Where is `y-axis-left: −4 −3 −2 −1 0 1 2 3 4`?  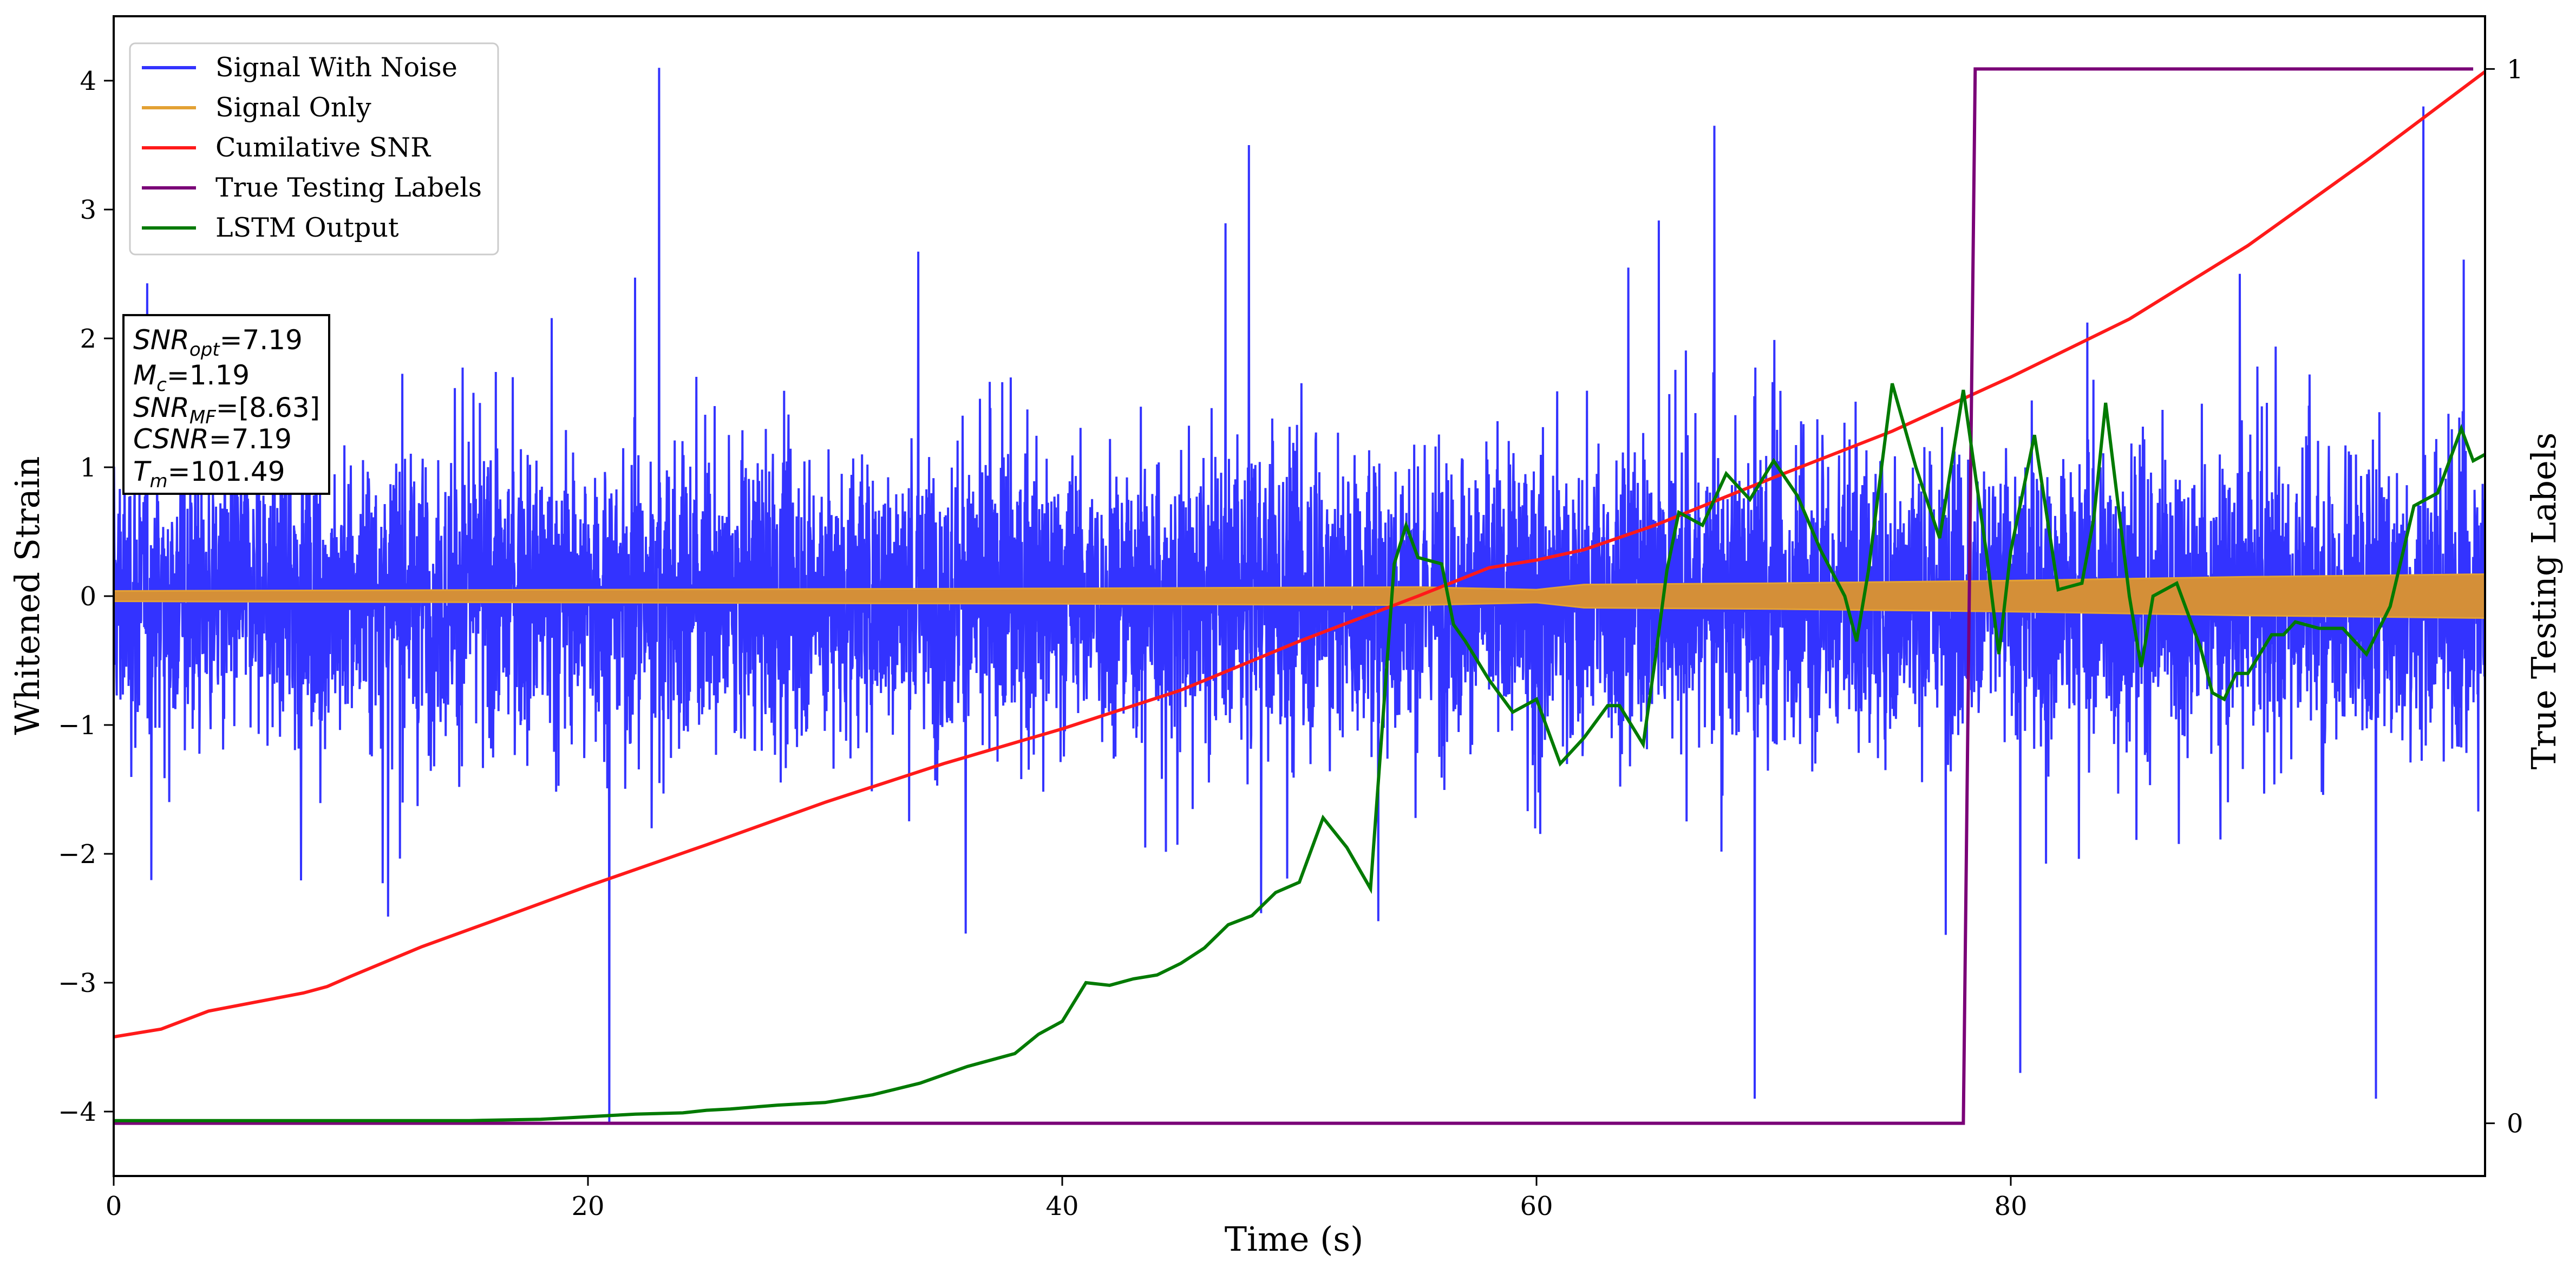 y-axis-left: −4 −3 −2 −1 0 1 2 3 4 is located at coordinates (86, 596).